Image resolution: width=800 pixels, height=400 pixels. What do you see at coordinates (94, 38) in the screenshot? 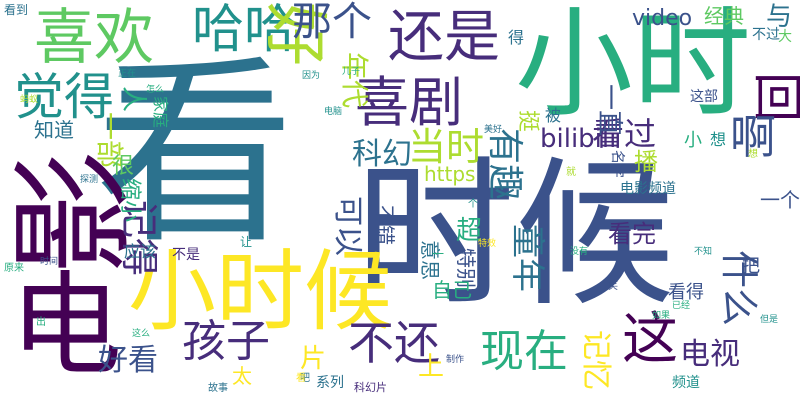
I see `word-xihuan: 喜欢` at bounding box center [94, 38].